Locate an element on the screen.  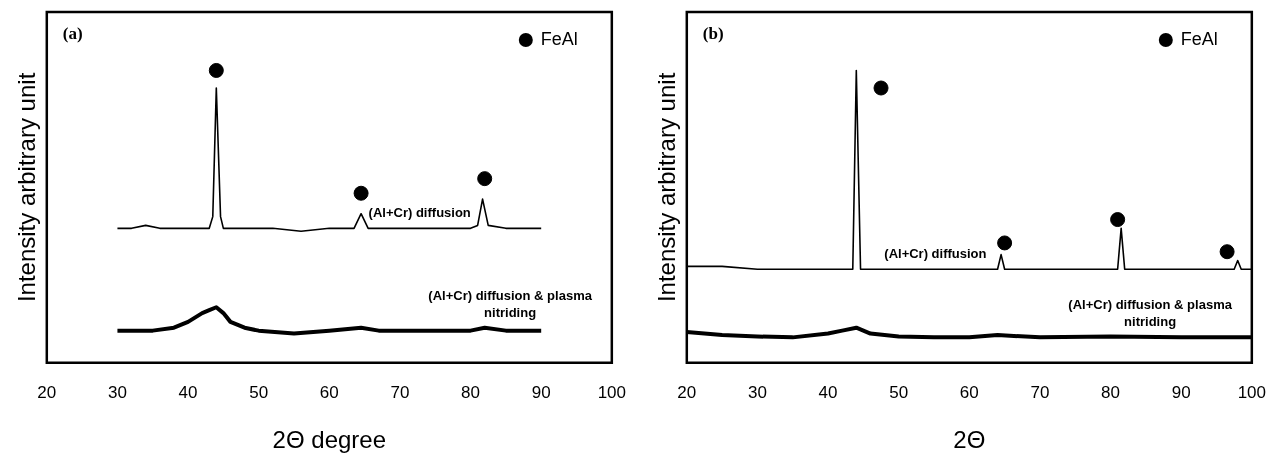
x-axis-title: 2Θ degree is located at coordinates (329, 440).